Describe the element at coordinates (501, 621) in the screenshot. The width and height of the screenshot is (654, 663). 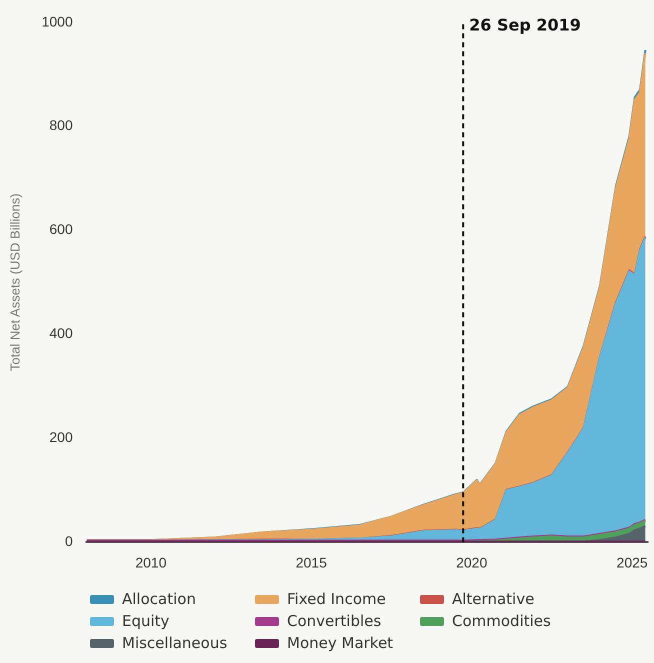
I see `legend-label: Commodities` at that location.